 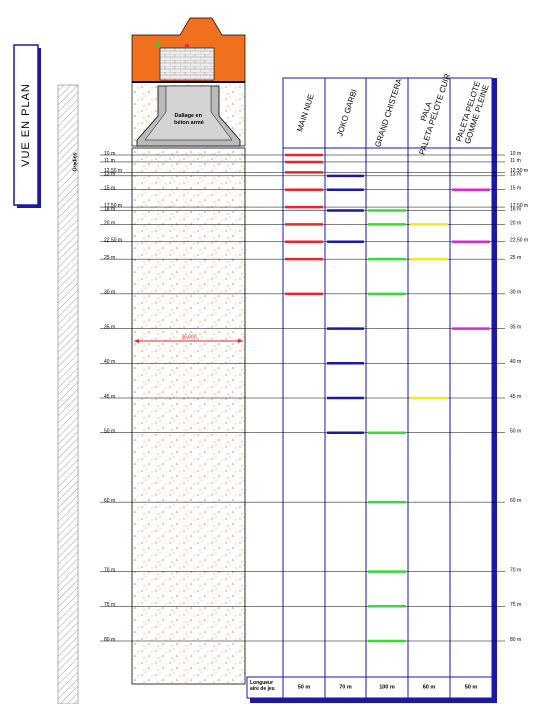 What do you see at coordinates (519, 171) in the screenshot?
I see `distance-label-right: 12,50 m` at bounding box center [519, 171].